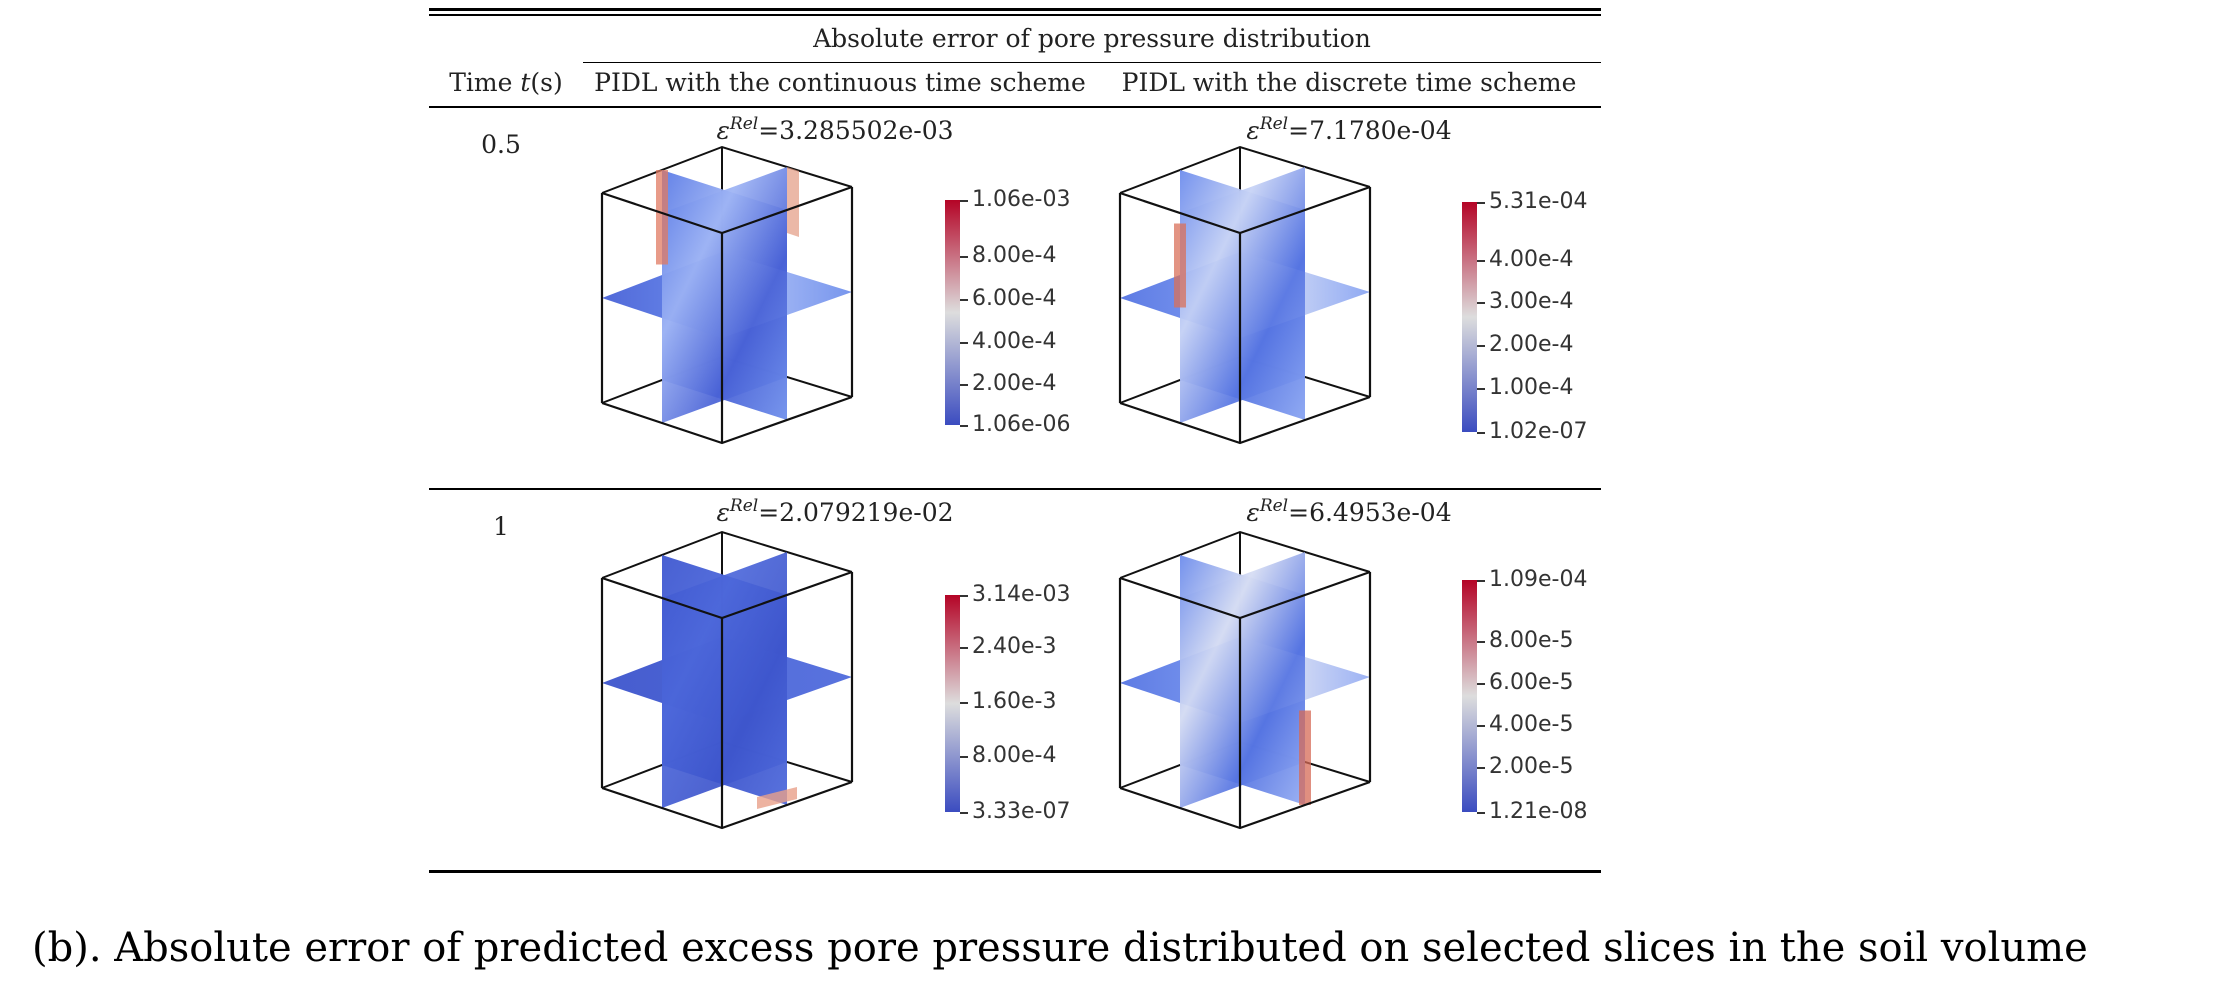 The width and height of the screenshot is (2239, 998). What do you see at coordinates (1014, 298) in the screenshot?
I see `colorbar-tick-label: 6.00e-4` at bounding box center [1014, 298].